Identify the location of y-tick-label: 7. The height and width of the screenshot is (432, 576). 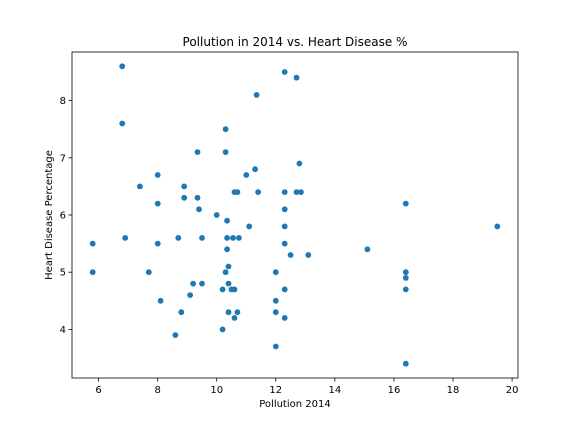
(63, 158).